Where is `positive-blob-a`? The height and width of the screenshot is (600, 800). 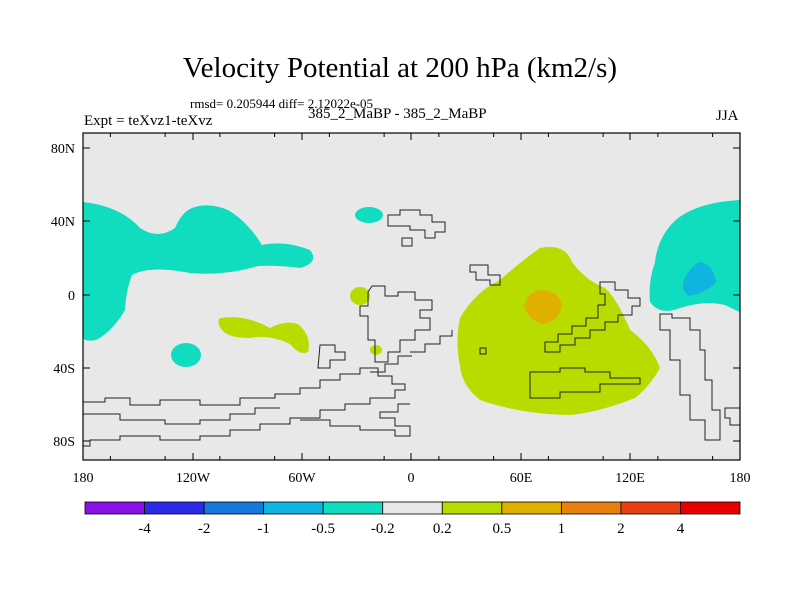
positive-blob-a is located at coordinates (360, 296).